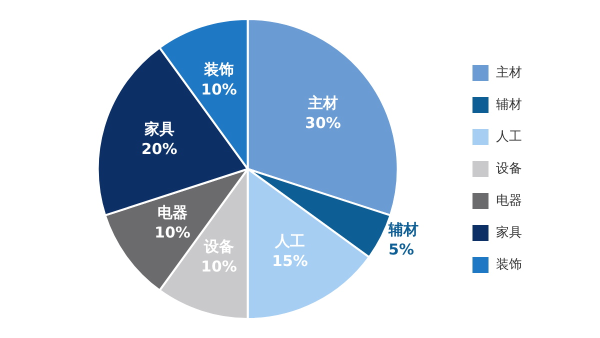 Image resolution: width=600 pixels, height=338 pixels. I want to click on slice-label: 电器, so click(173, 213).